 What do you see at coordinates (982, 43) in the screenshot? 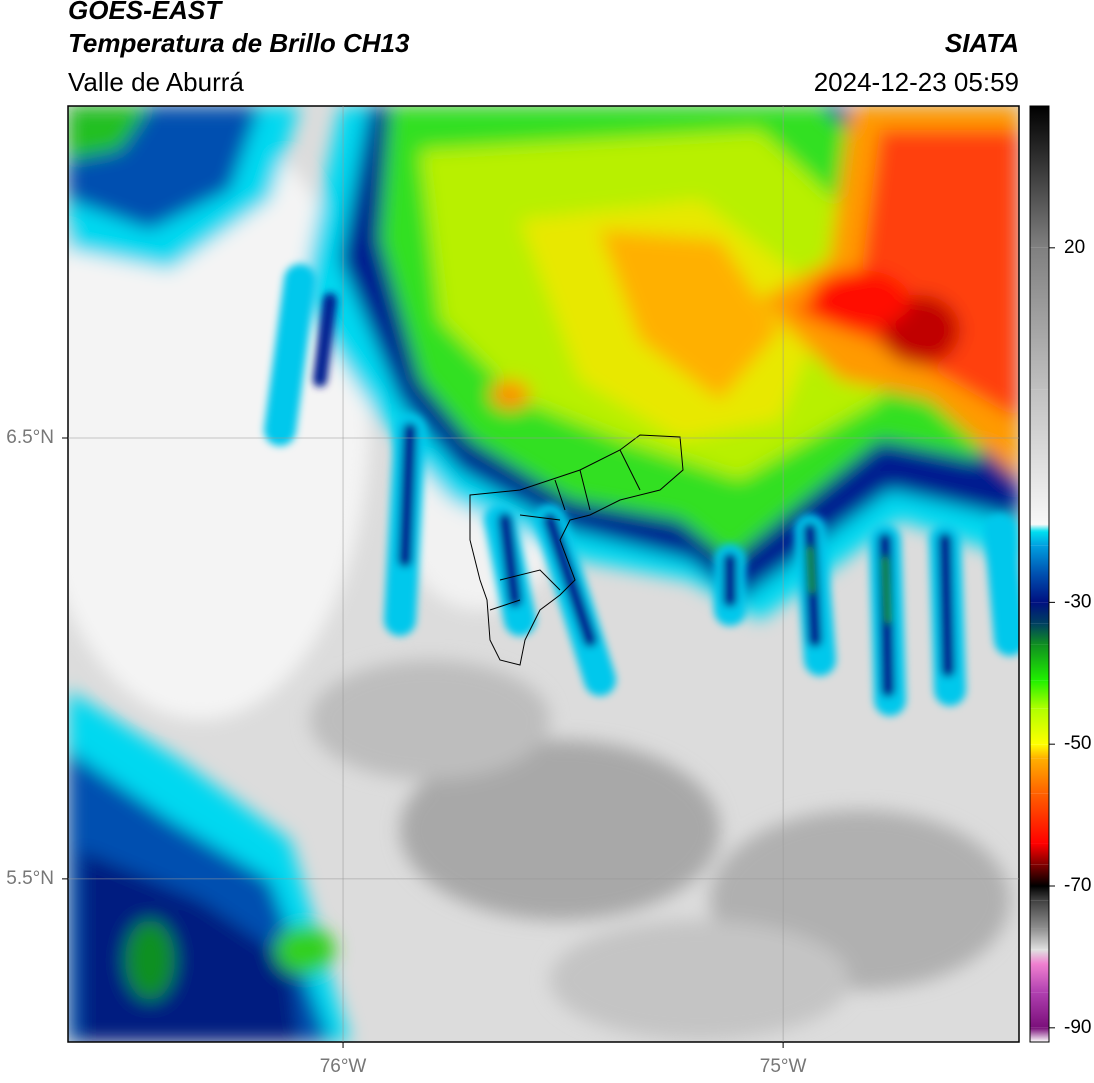
I see `source: SIATA` at bounding box center [982, 43].